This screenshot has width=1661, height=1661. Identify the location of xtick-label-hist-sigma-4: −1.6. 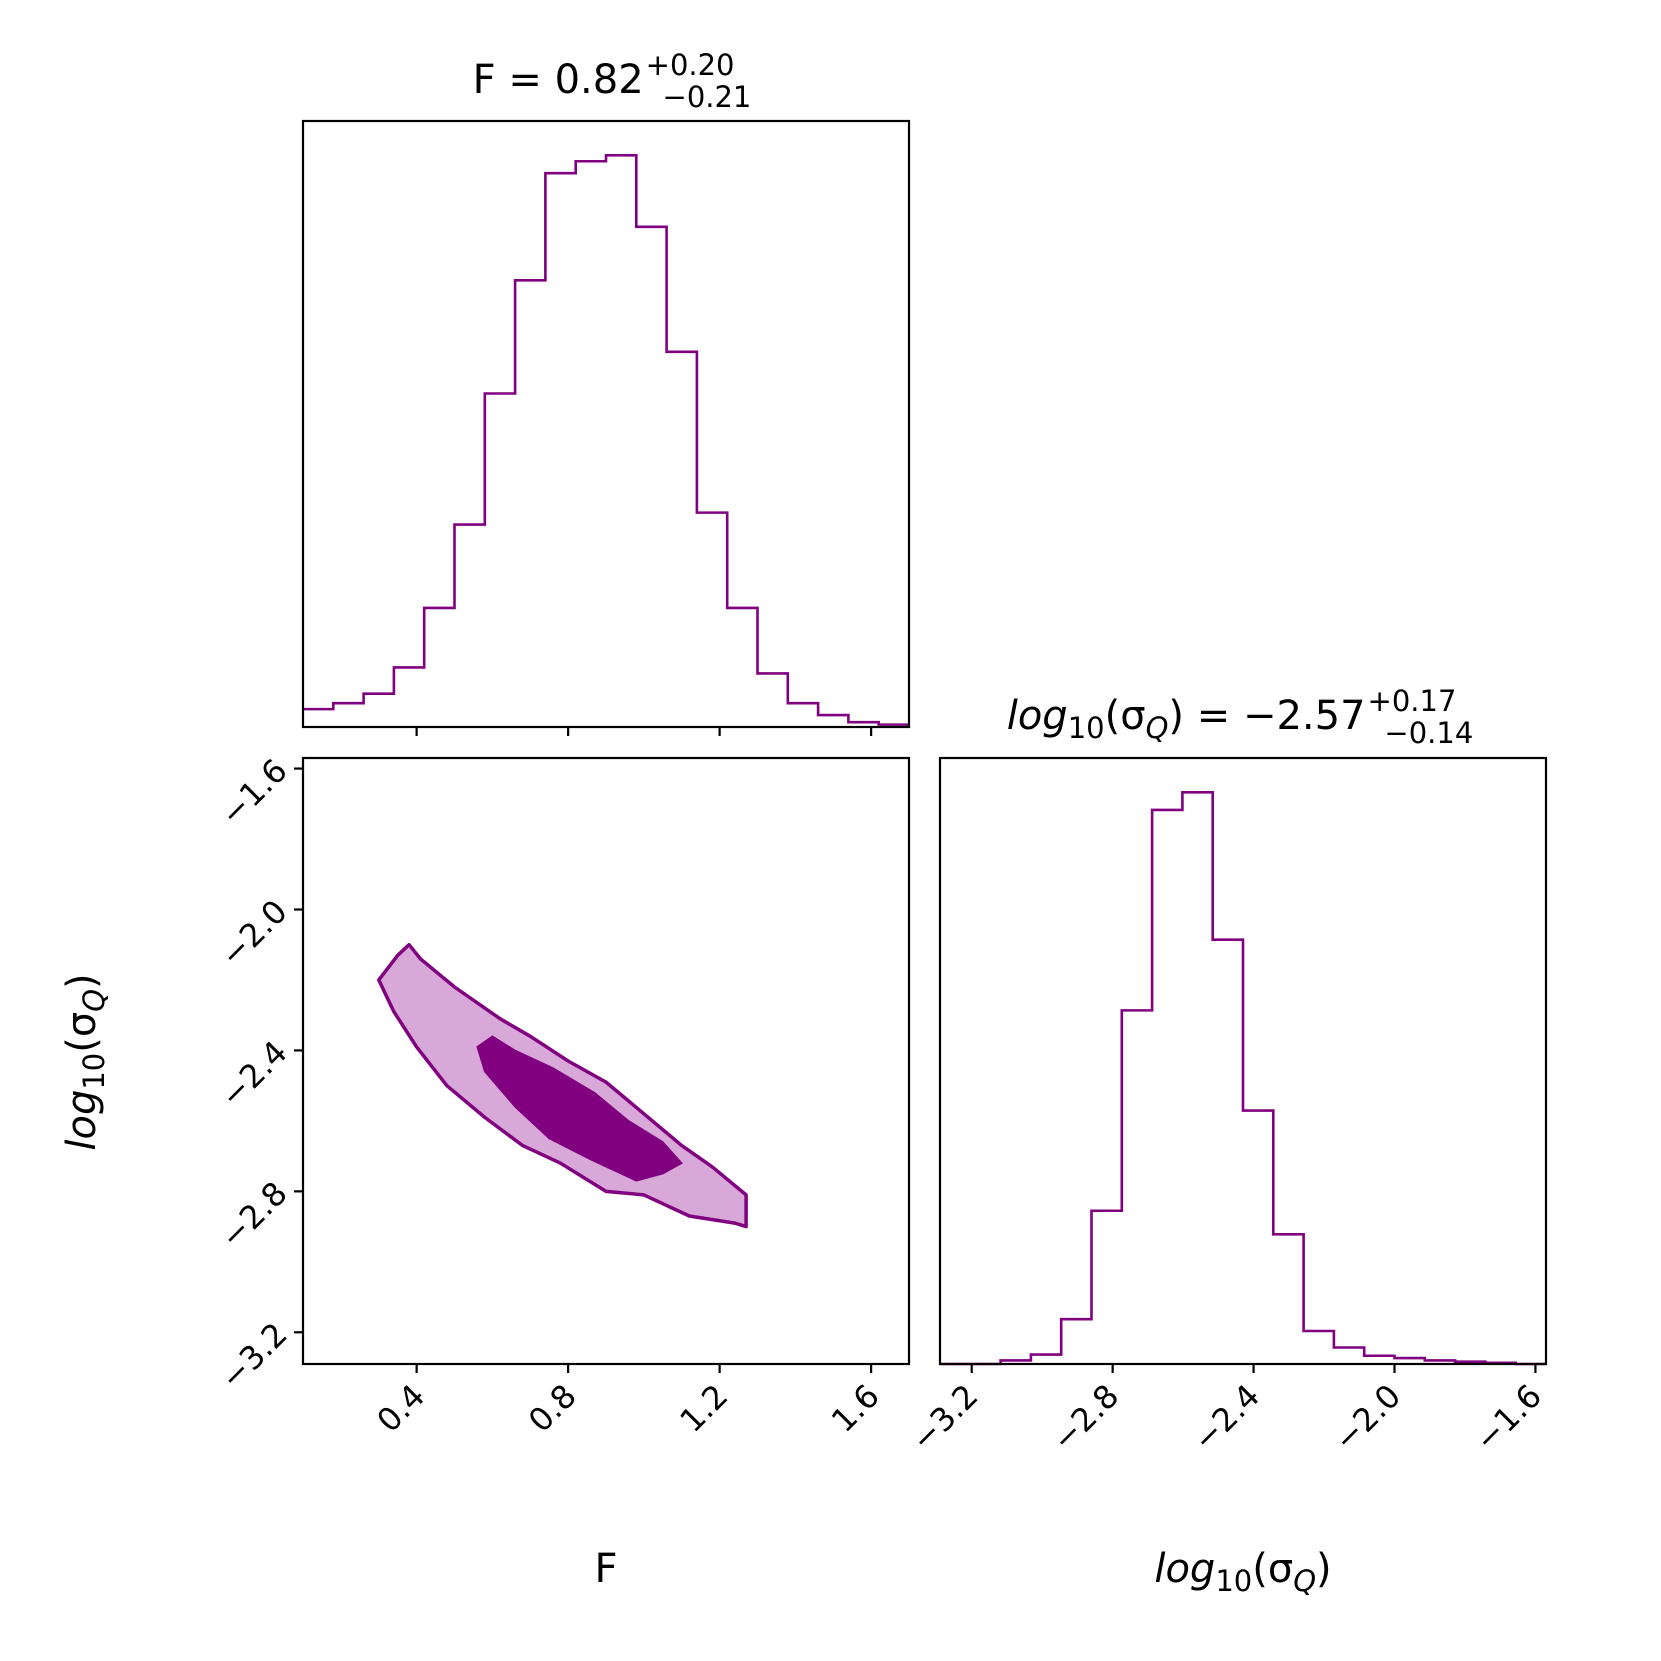
(1508, 1418).